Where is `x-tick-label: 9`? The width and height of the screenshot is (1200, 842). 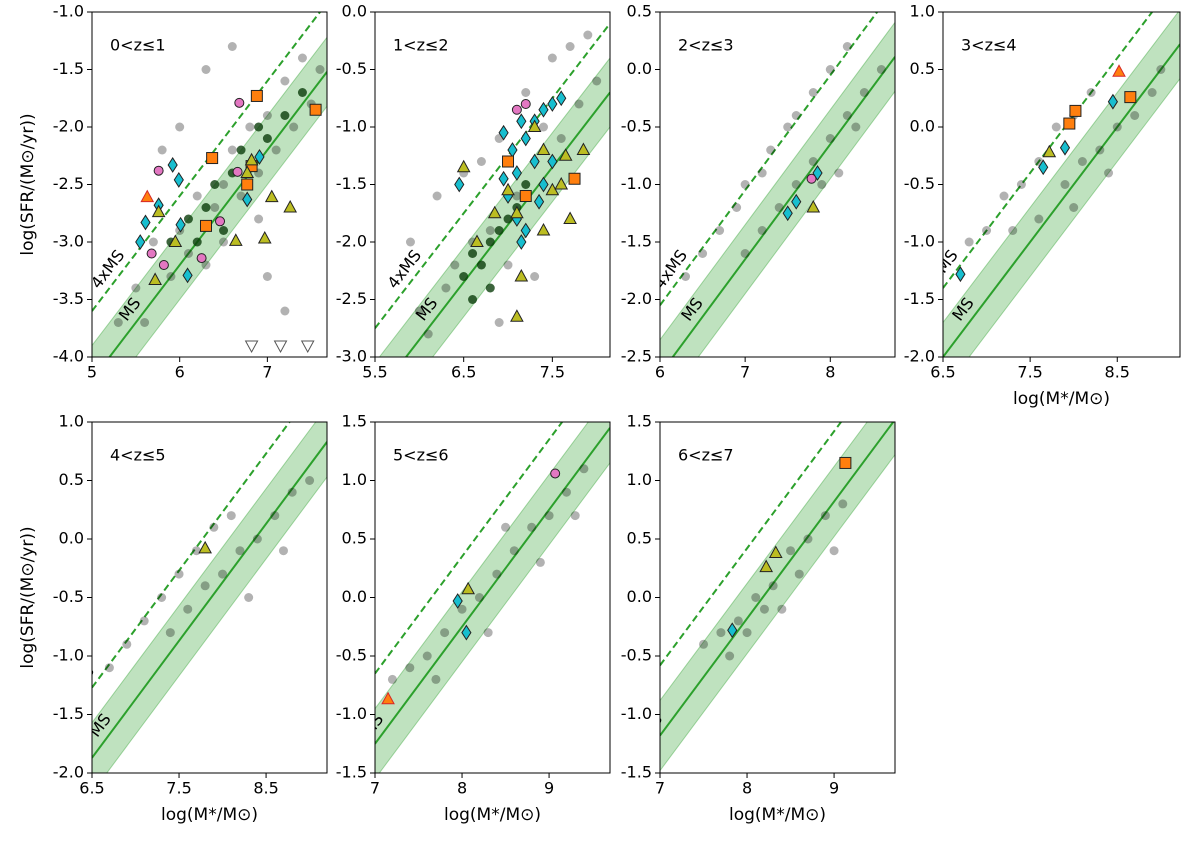
x-tick-label: 9 is located at coordinates (834, 788).